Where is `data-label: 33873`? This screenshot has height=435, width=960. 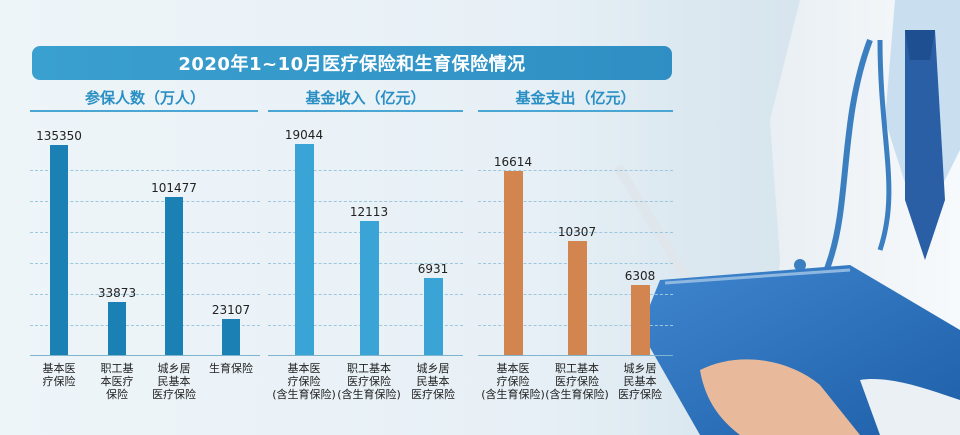 data-label: 33873 is located at coordinates (117, 293).